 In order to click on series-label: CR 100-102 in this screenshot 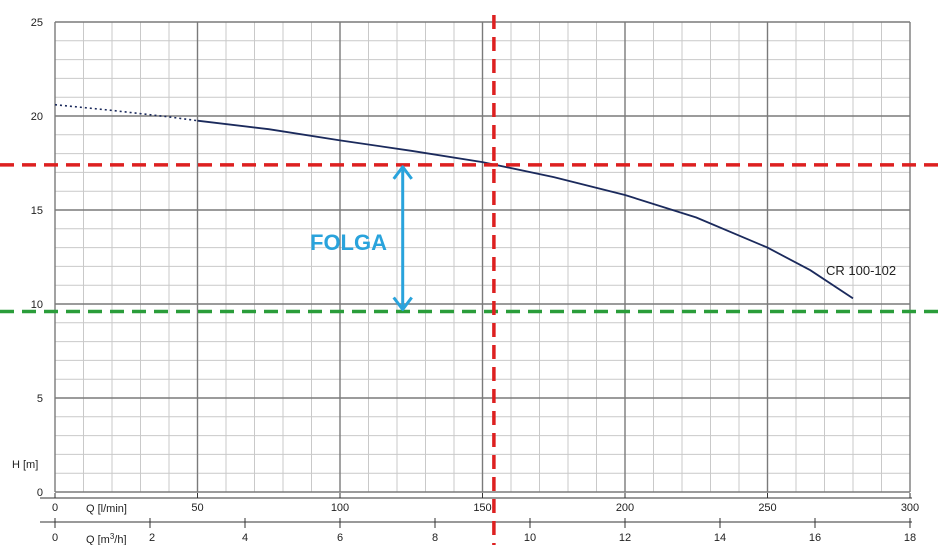, I will do `click(861, 270)`.